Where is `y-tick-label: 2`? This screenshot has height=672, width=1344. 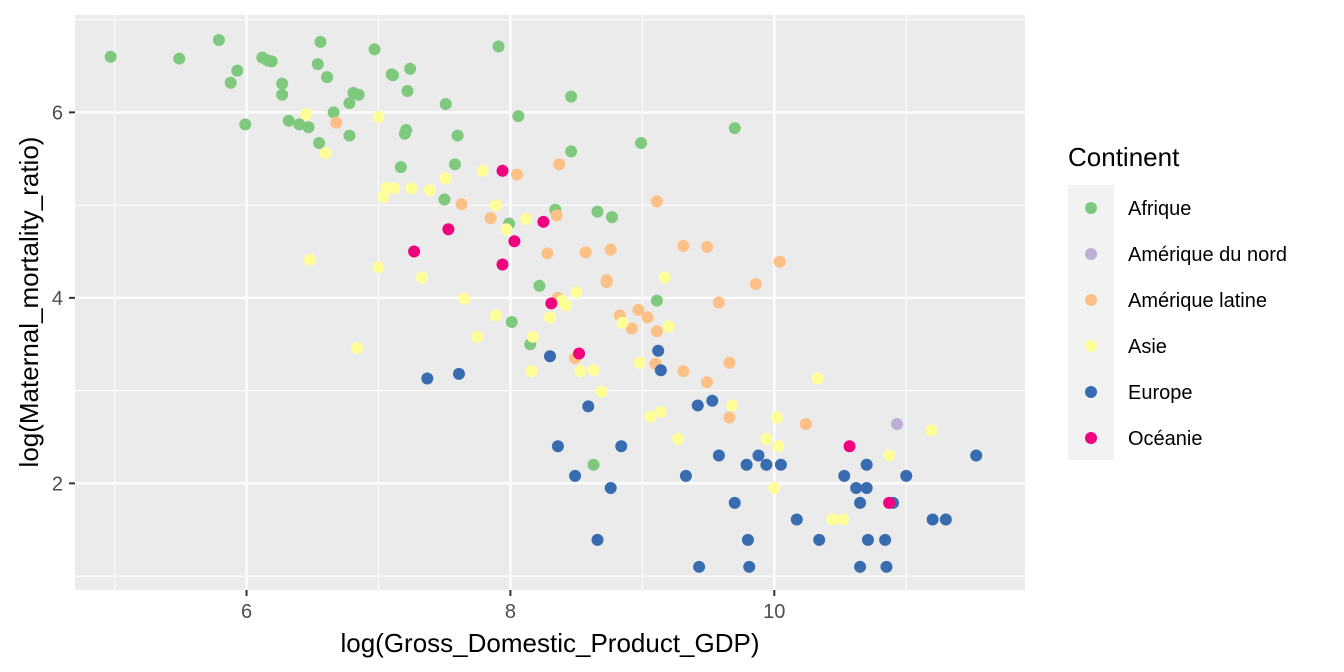 y-tick-label: 2 is located at coordinates (57, 484).